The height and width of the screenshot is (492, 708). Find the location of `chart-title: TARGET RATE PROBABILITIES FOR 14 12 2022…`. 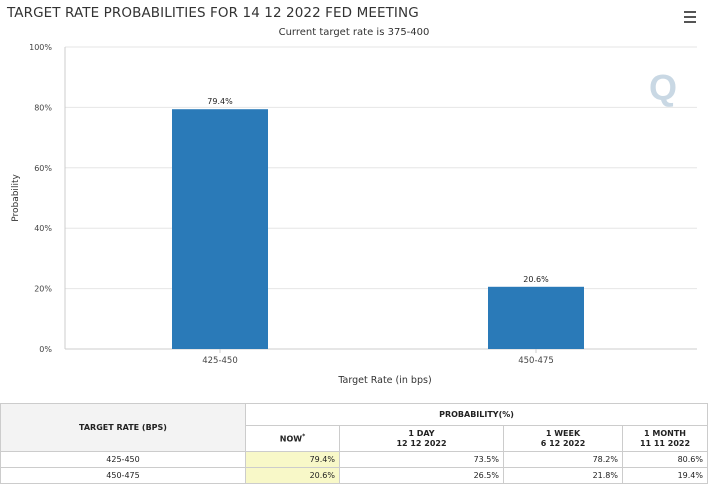

chart-title: TARGET RATE PROBABILITIES FOR 14 12 2022… is located at coordinates (213, 13).